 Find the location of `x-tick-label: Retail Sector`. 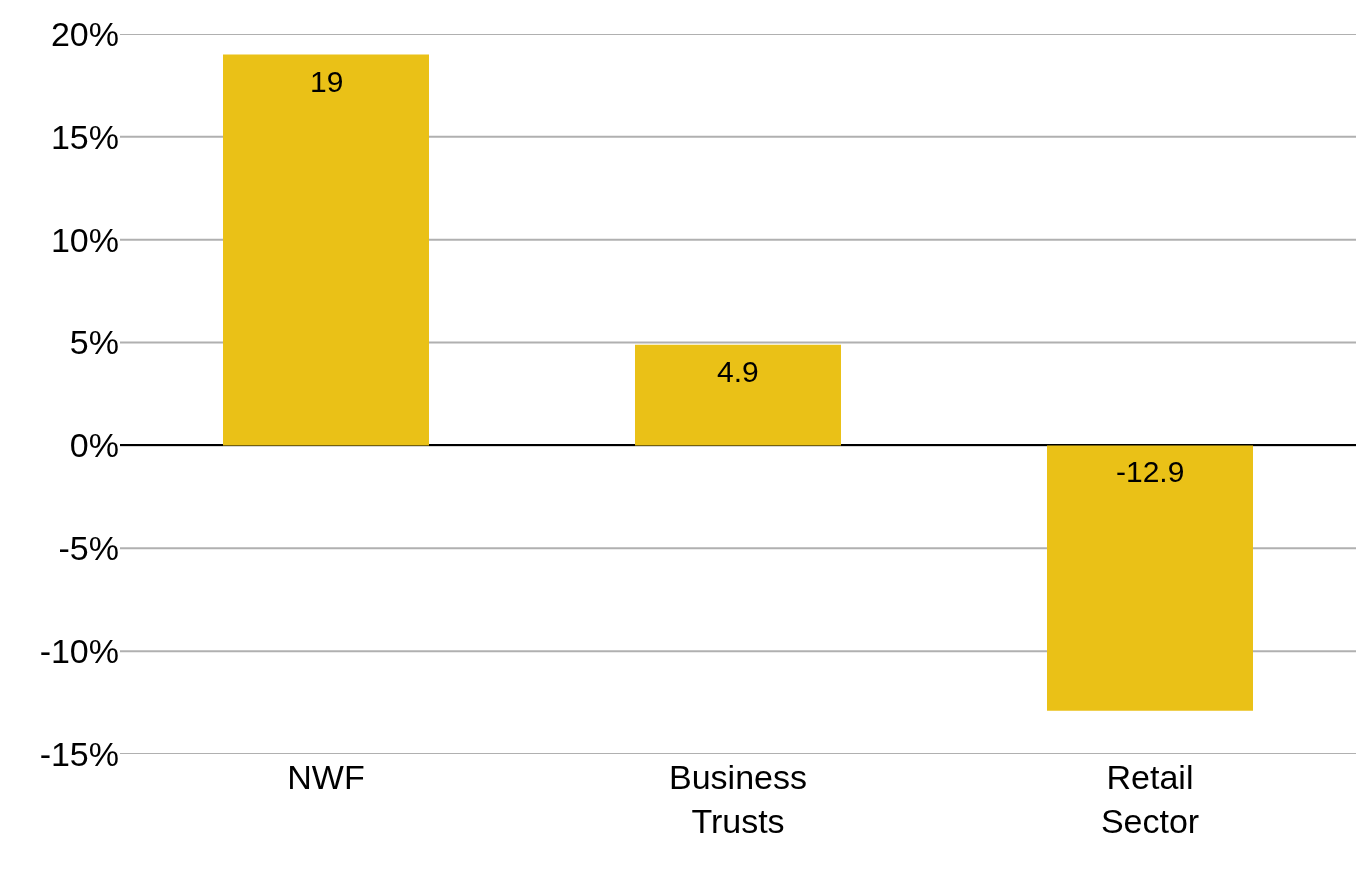

x-tick-label: Retail Sector is located at coordinates (1150, 799).